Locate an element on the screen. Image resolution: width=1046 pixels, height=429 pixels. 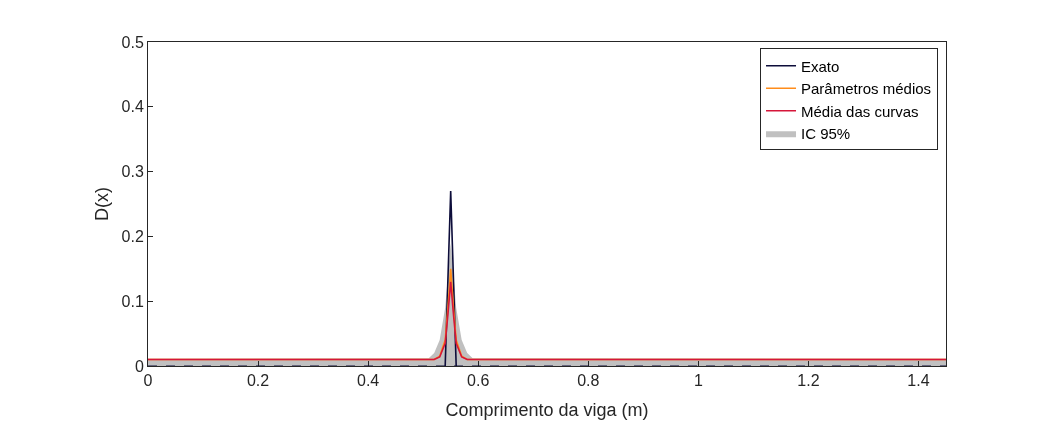
legend-label: Exato is located at coordinates (820, 66).